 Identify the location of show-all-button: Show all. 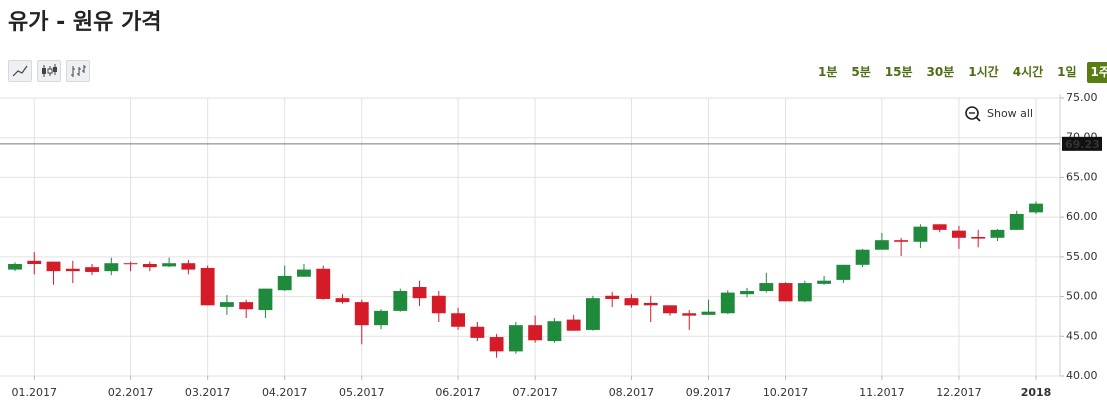
(999, 114).